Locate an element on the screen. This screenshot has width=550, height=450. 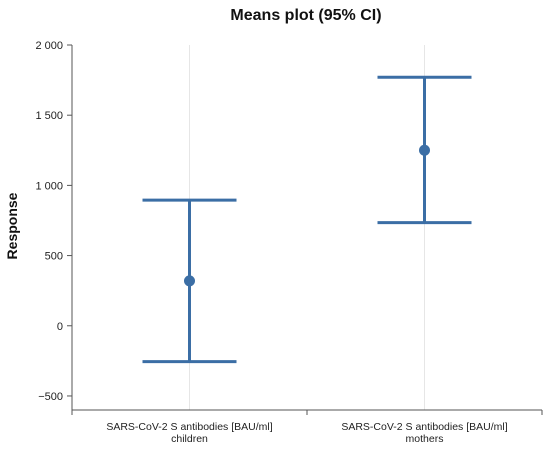
y-tick-label: 0 is located at coordinates (60, 327).